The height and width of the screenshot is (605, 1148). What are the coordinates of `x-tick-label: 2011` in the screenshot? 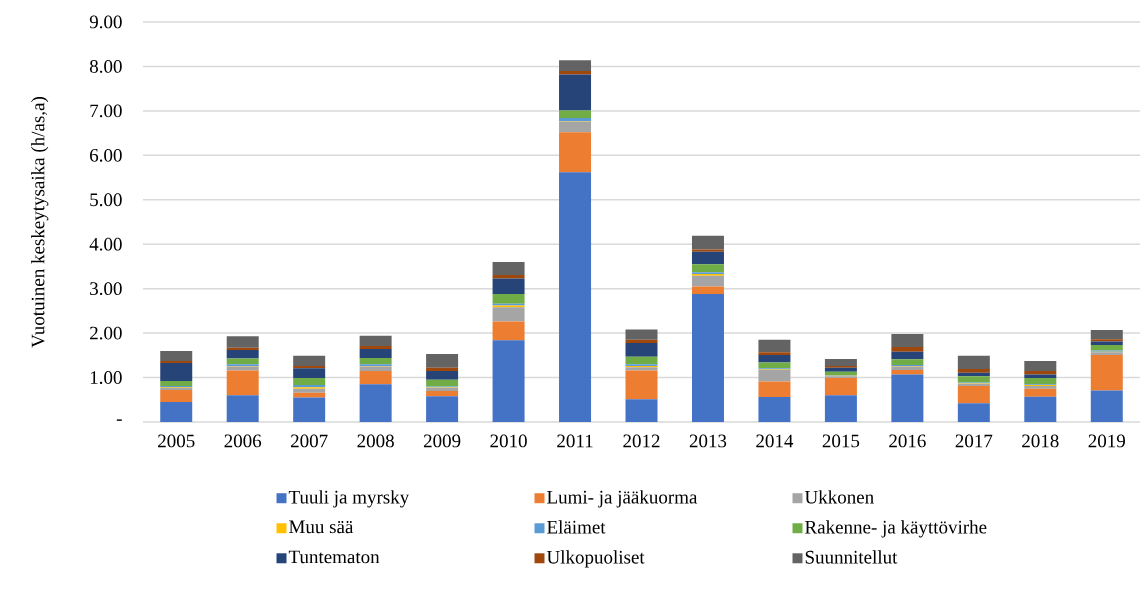 It's located at (575, 441).